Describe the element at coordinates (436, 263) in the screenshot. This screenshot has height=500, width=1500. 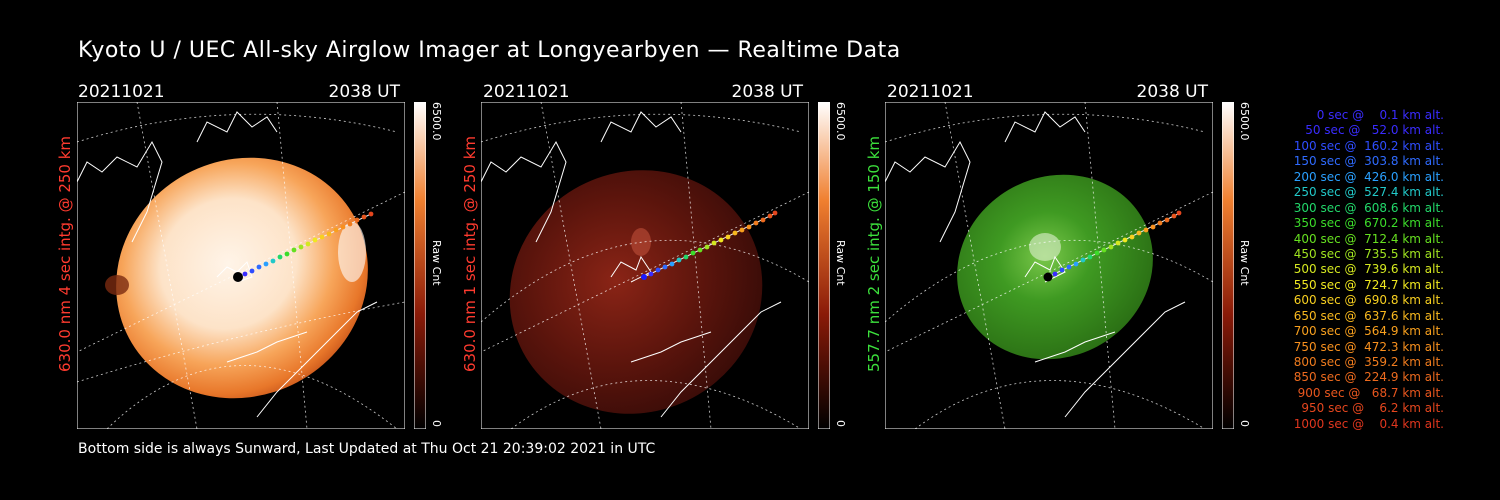
I see `panel-1-cbar-unit: Raw Cnt` at that location.